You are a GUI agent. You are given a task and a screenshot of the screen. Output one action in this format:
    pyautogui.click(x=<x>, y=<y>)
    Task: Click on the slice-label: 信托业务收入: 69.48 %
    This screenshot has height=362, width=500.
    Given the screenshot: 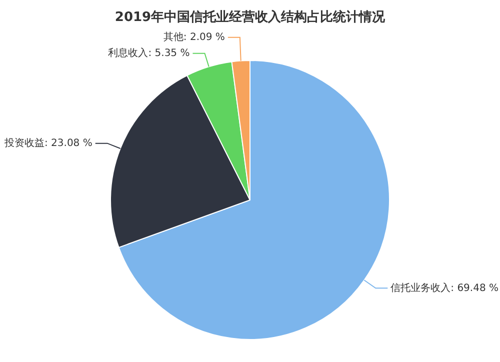 What is the action you would take?
    pyautogui.click(x=444, y=288)
    